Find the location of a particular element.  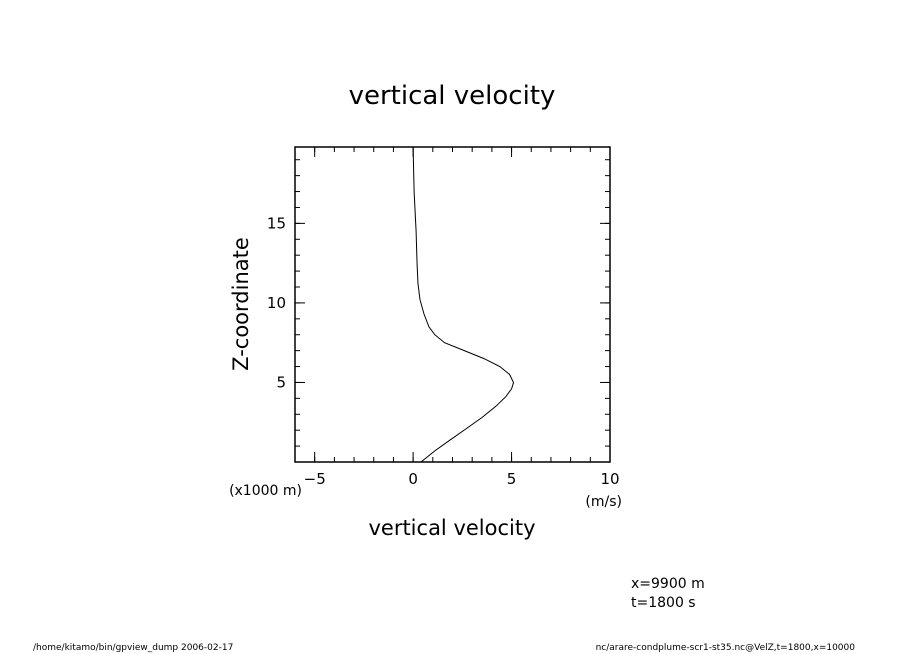

footer-left: /home/kitamo/bin/gpview_dump 2006-02-17 is located at coordinates (133, 648).